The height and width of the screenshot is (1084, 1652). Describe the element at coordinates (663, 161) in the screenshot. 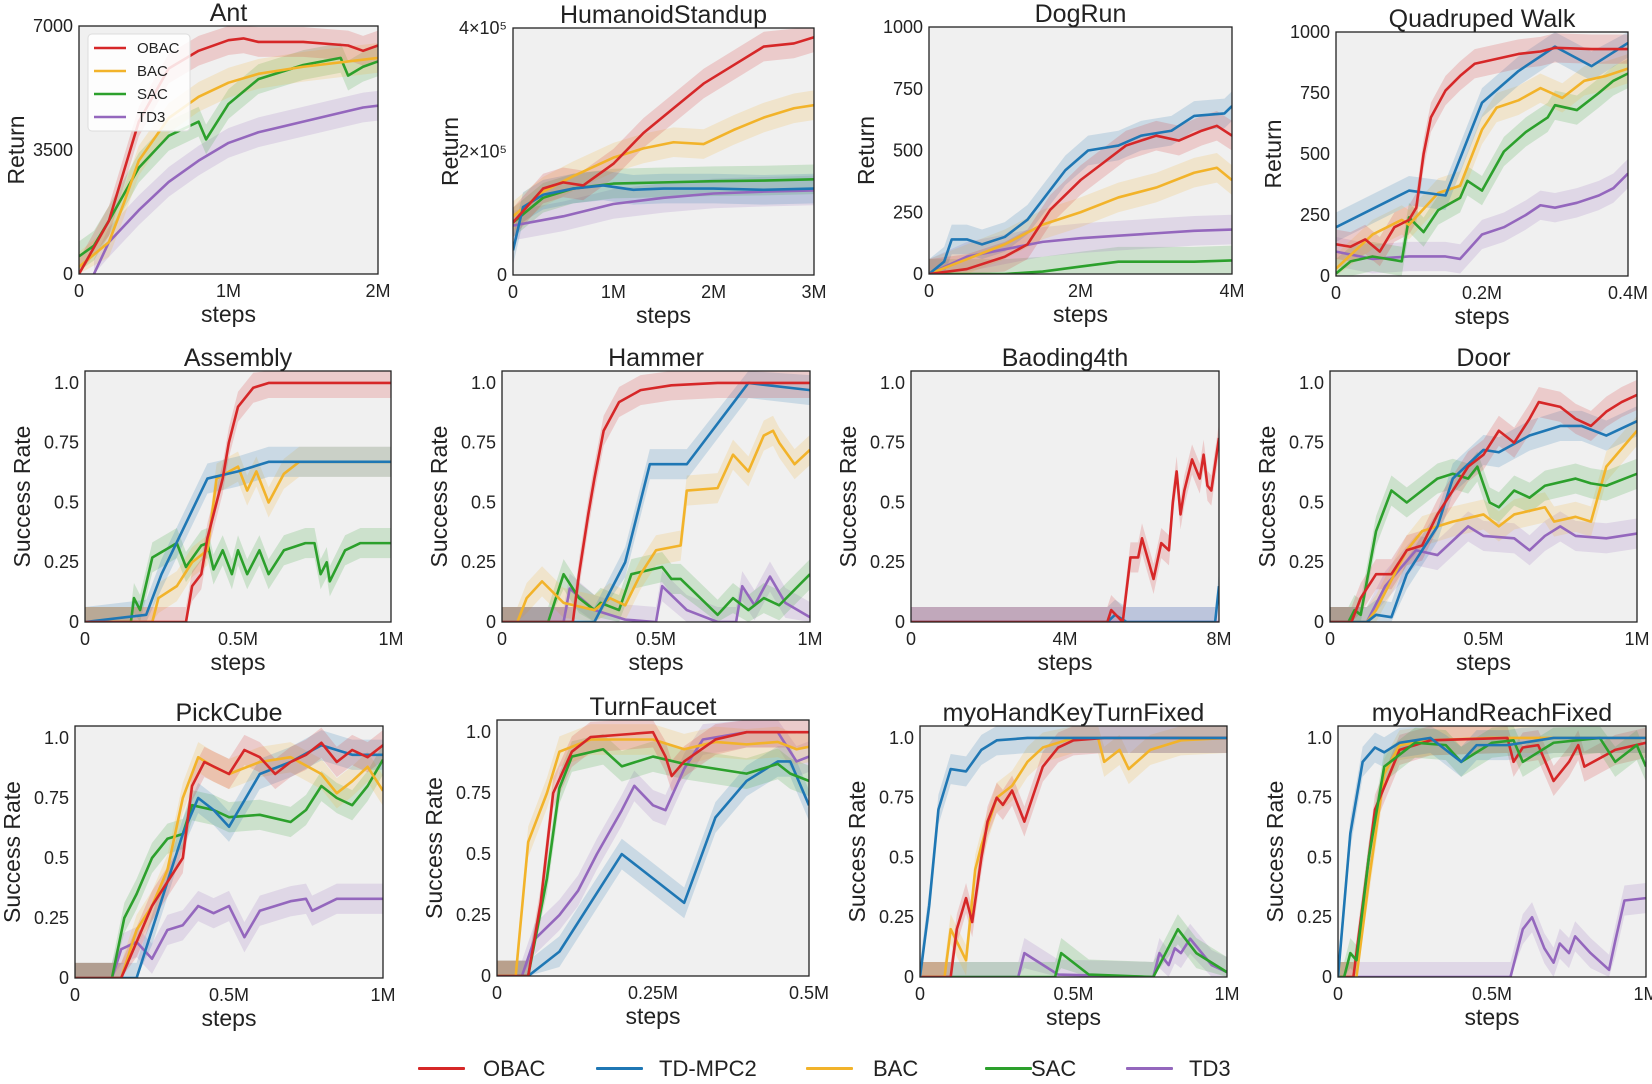

I see `band-bac` at that location.